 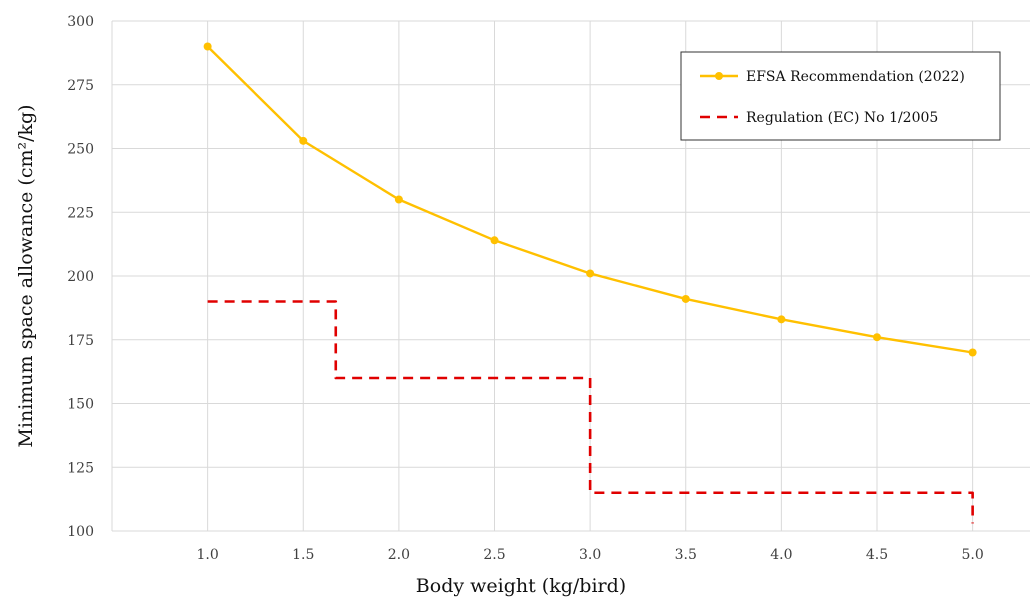 What do you see at coordinates (80, 213) in the screenshot?
I see `y-tick-label: 225` at bounding box center [80, 213].